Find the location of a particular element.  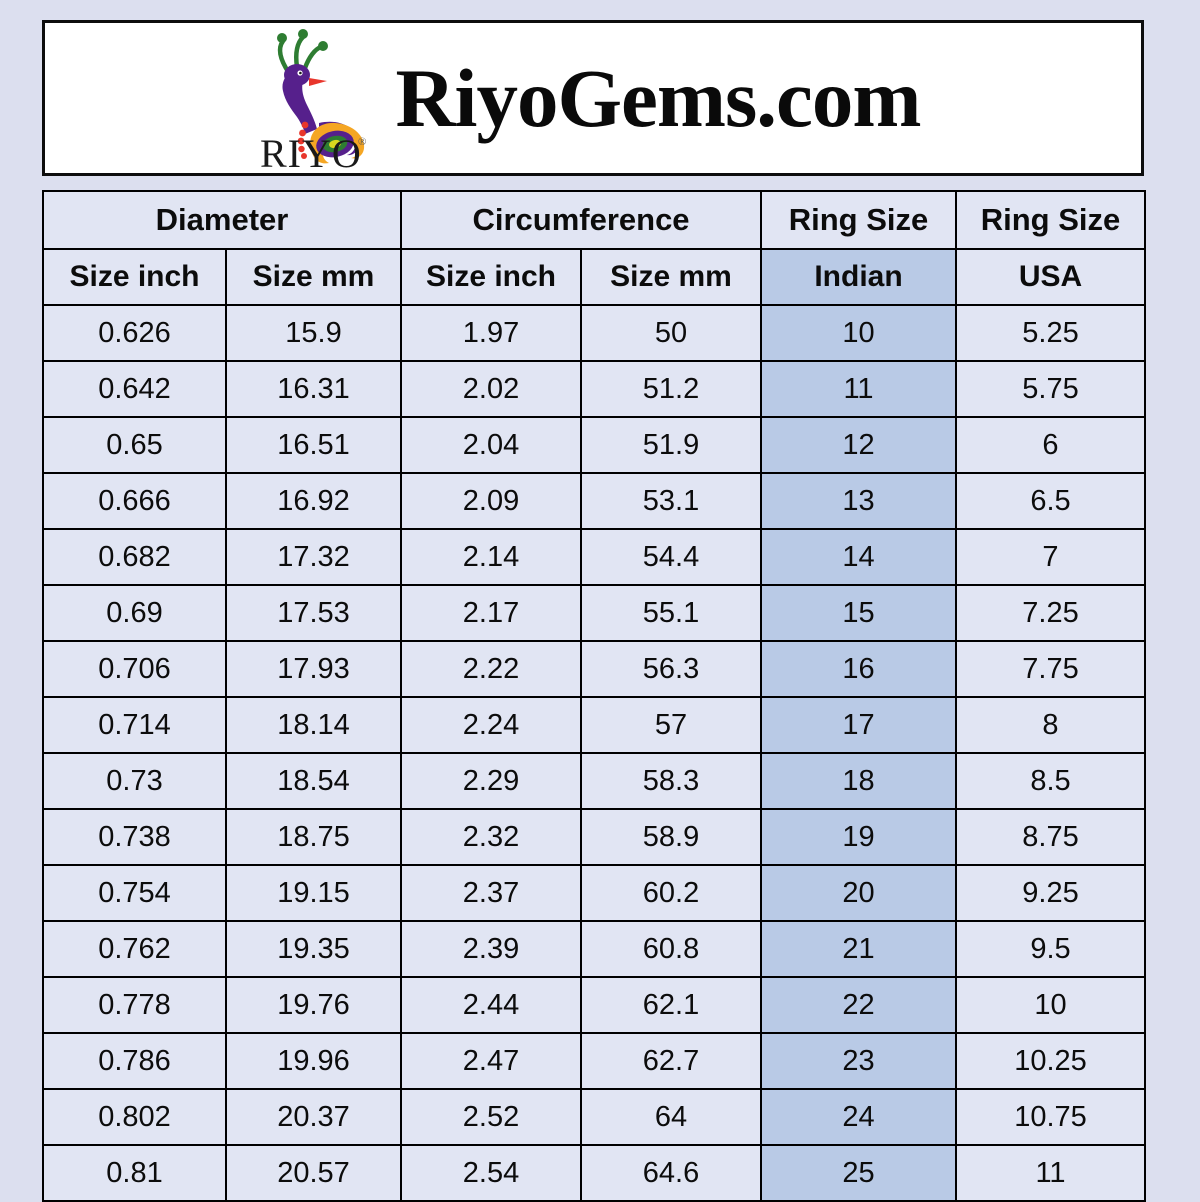

cell-ring-size-indian: 11 is located at coordinates (858, 389).